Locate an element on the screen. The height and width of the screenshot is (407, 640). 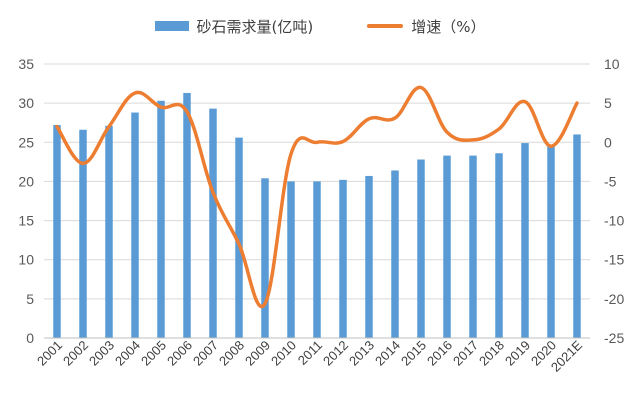
legend-label-demand: 砂石需求量(亿吨) is located at coordinates (255, 26).